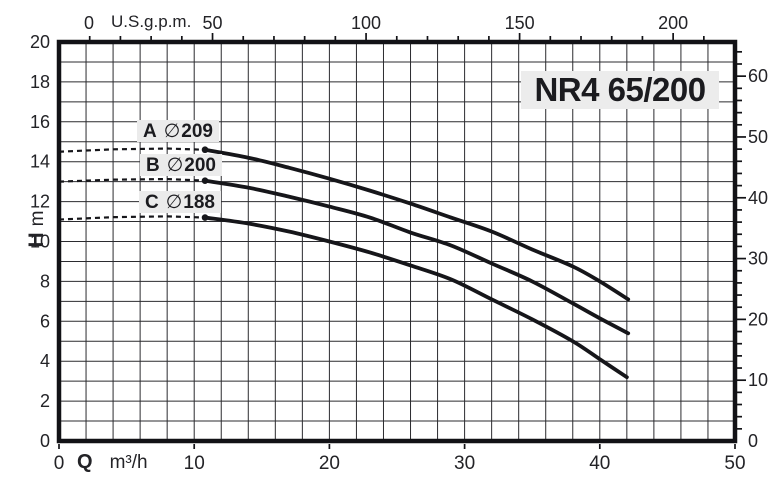 Image resolution: width=784 pixels, height=482 pixels. I want to click on curve-letter: C, so click(152, 202).